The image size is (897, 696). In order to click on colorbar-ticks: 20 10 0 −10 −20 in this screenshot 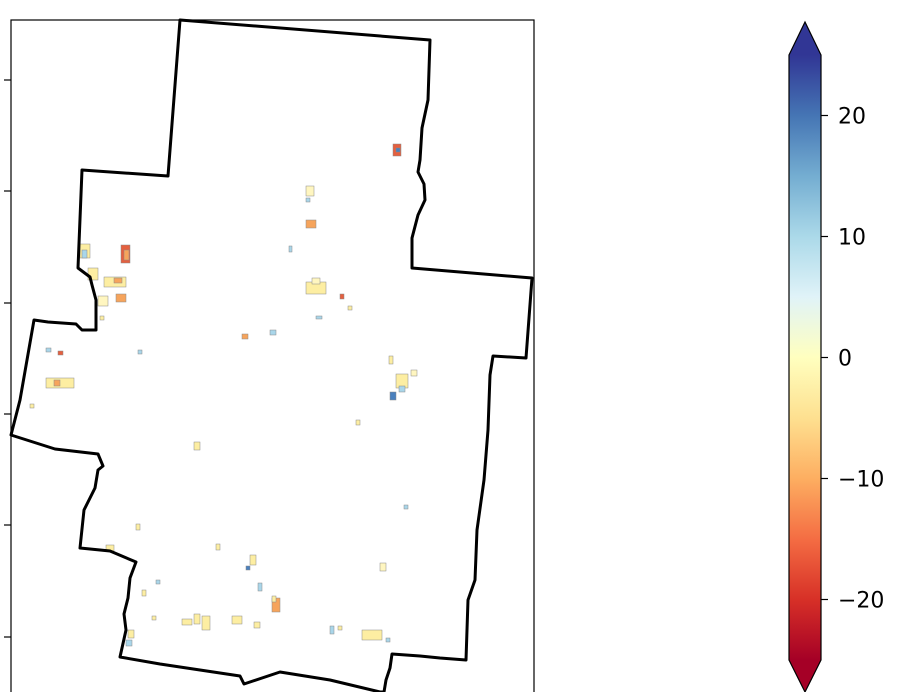, I will do `click(852, 359)`.